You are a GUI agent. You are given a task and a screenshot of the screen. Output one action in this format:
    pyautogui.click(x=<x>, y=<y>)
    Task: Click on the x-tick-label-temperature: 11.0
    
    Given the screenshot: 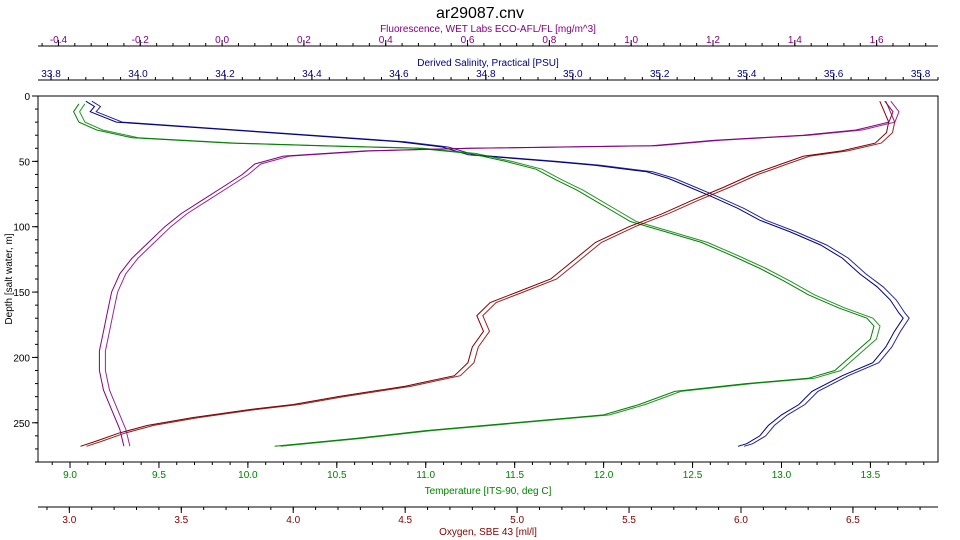 What is the action you would take?
    pyautogui.click(x=425, y=475)
    